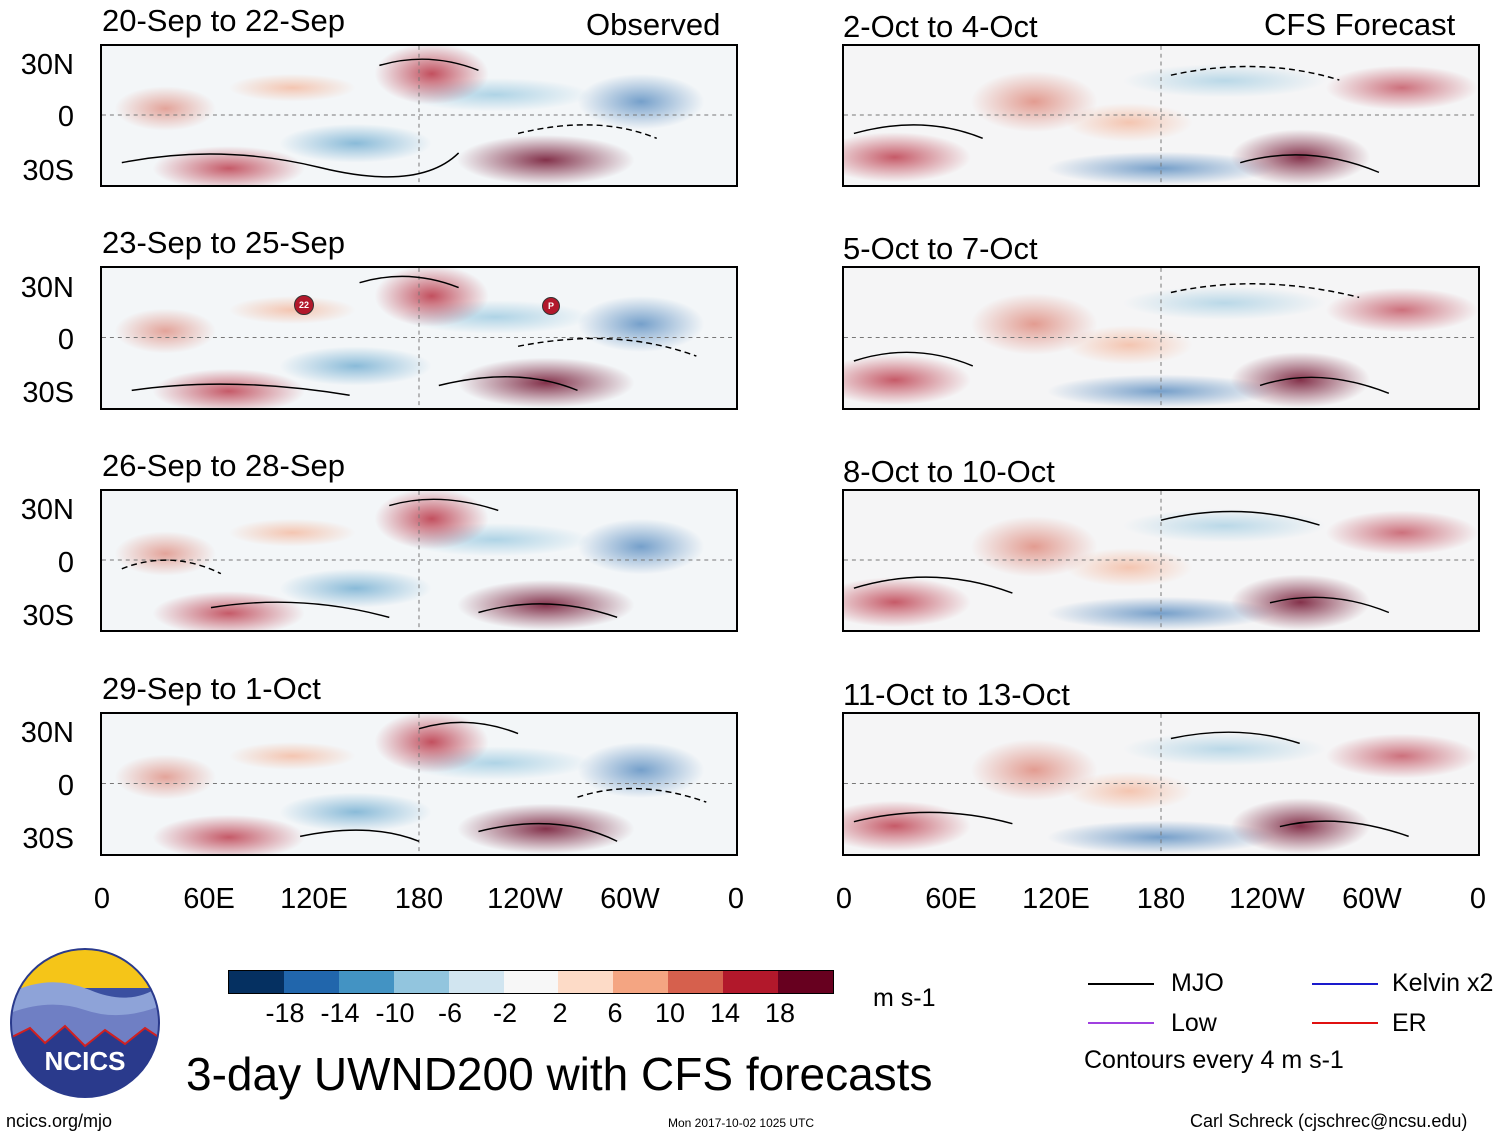 This screenshot has width=1510, height=1137. What do you see at coordinates (904, 998) in the screenshot?
I see `colorbar-units: m s-1` at bounding box center [904, 998].